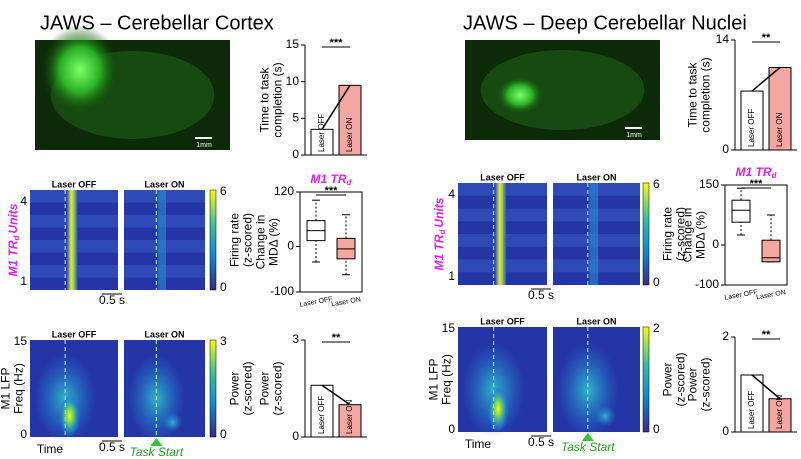 This screenshot has width=801, height=459. Describe the element at coordinates (332, 179) in the screenshot. I see `md-title: M1 TRd` at that location.